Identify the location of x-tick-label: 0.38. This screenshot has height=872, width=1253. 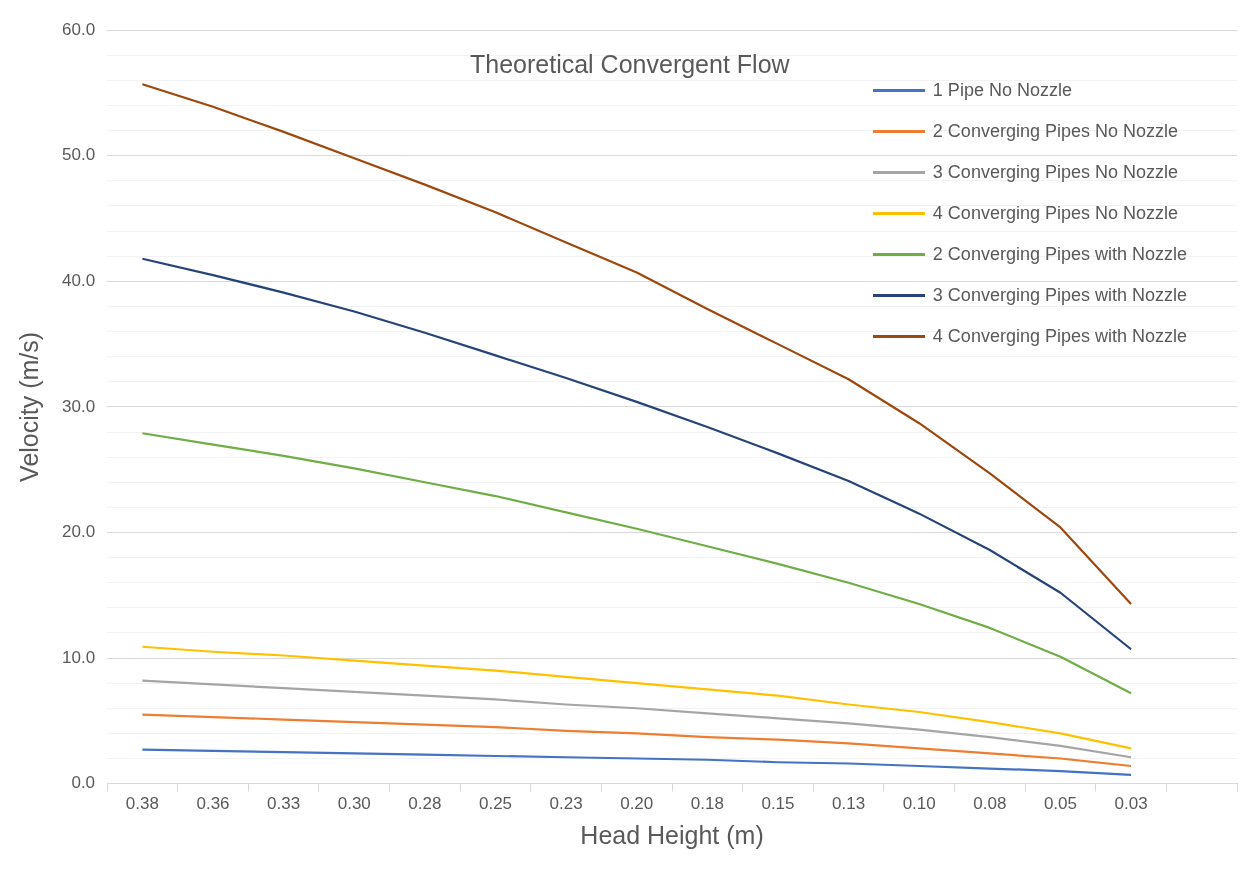
(142, 804).